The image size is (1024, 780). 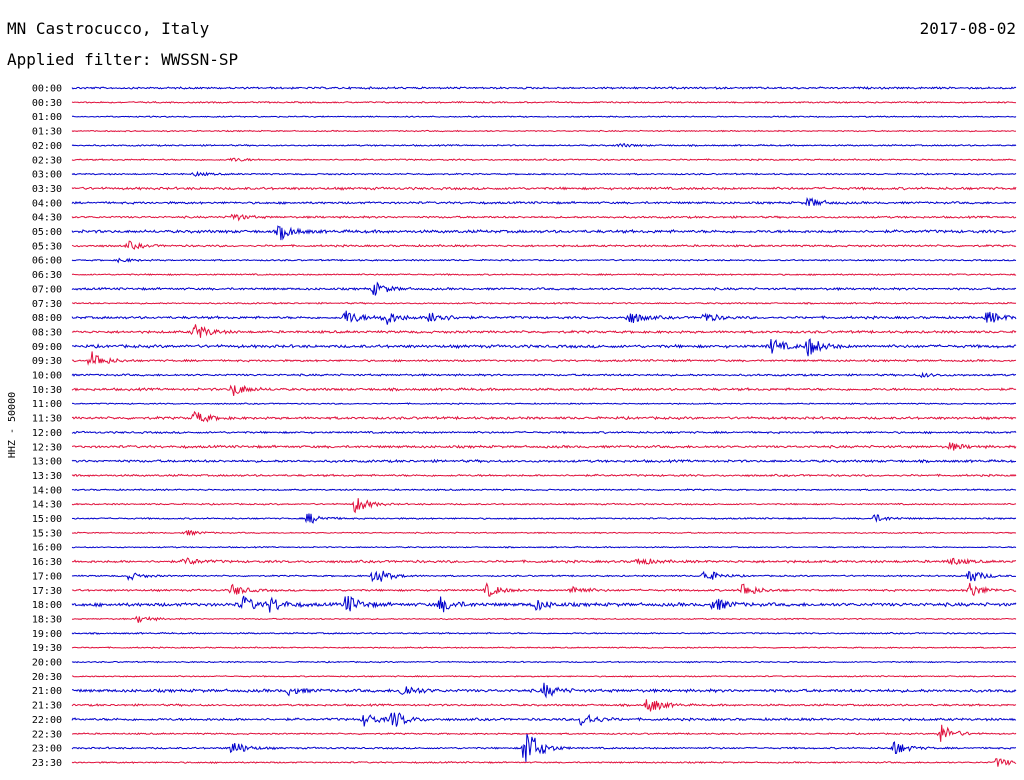 I want to click on time-tick-label: 09:00, so click(x=47, y=347).